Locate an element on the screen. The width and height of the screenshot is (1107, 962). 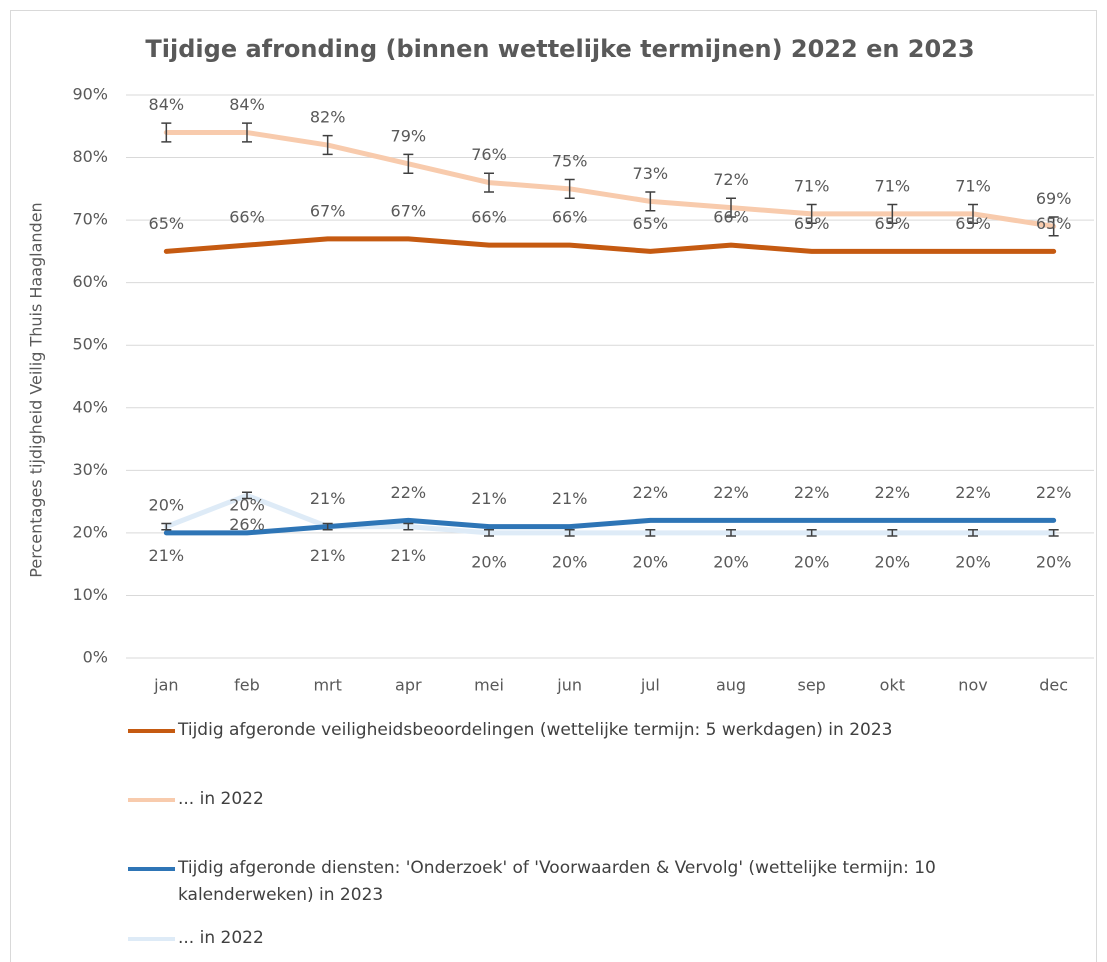
x-tick-label: jan is located at coordinates (165, 685).